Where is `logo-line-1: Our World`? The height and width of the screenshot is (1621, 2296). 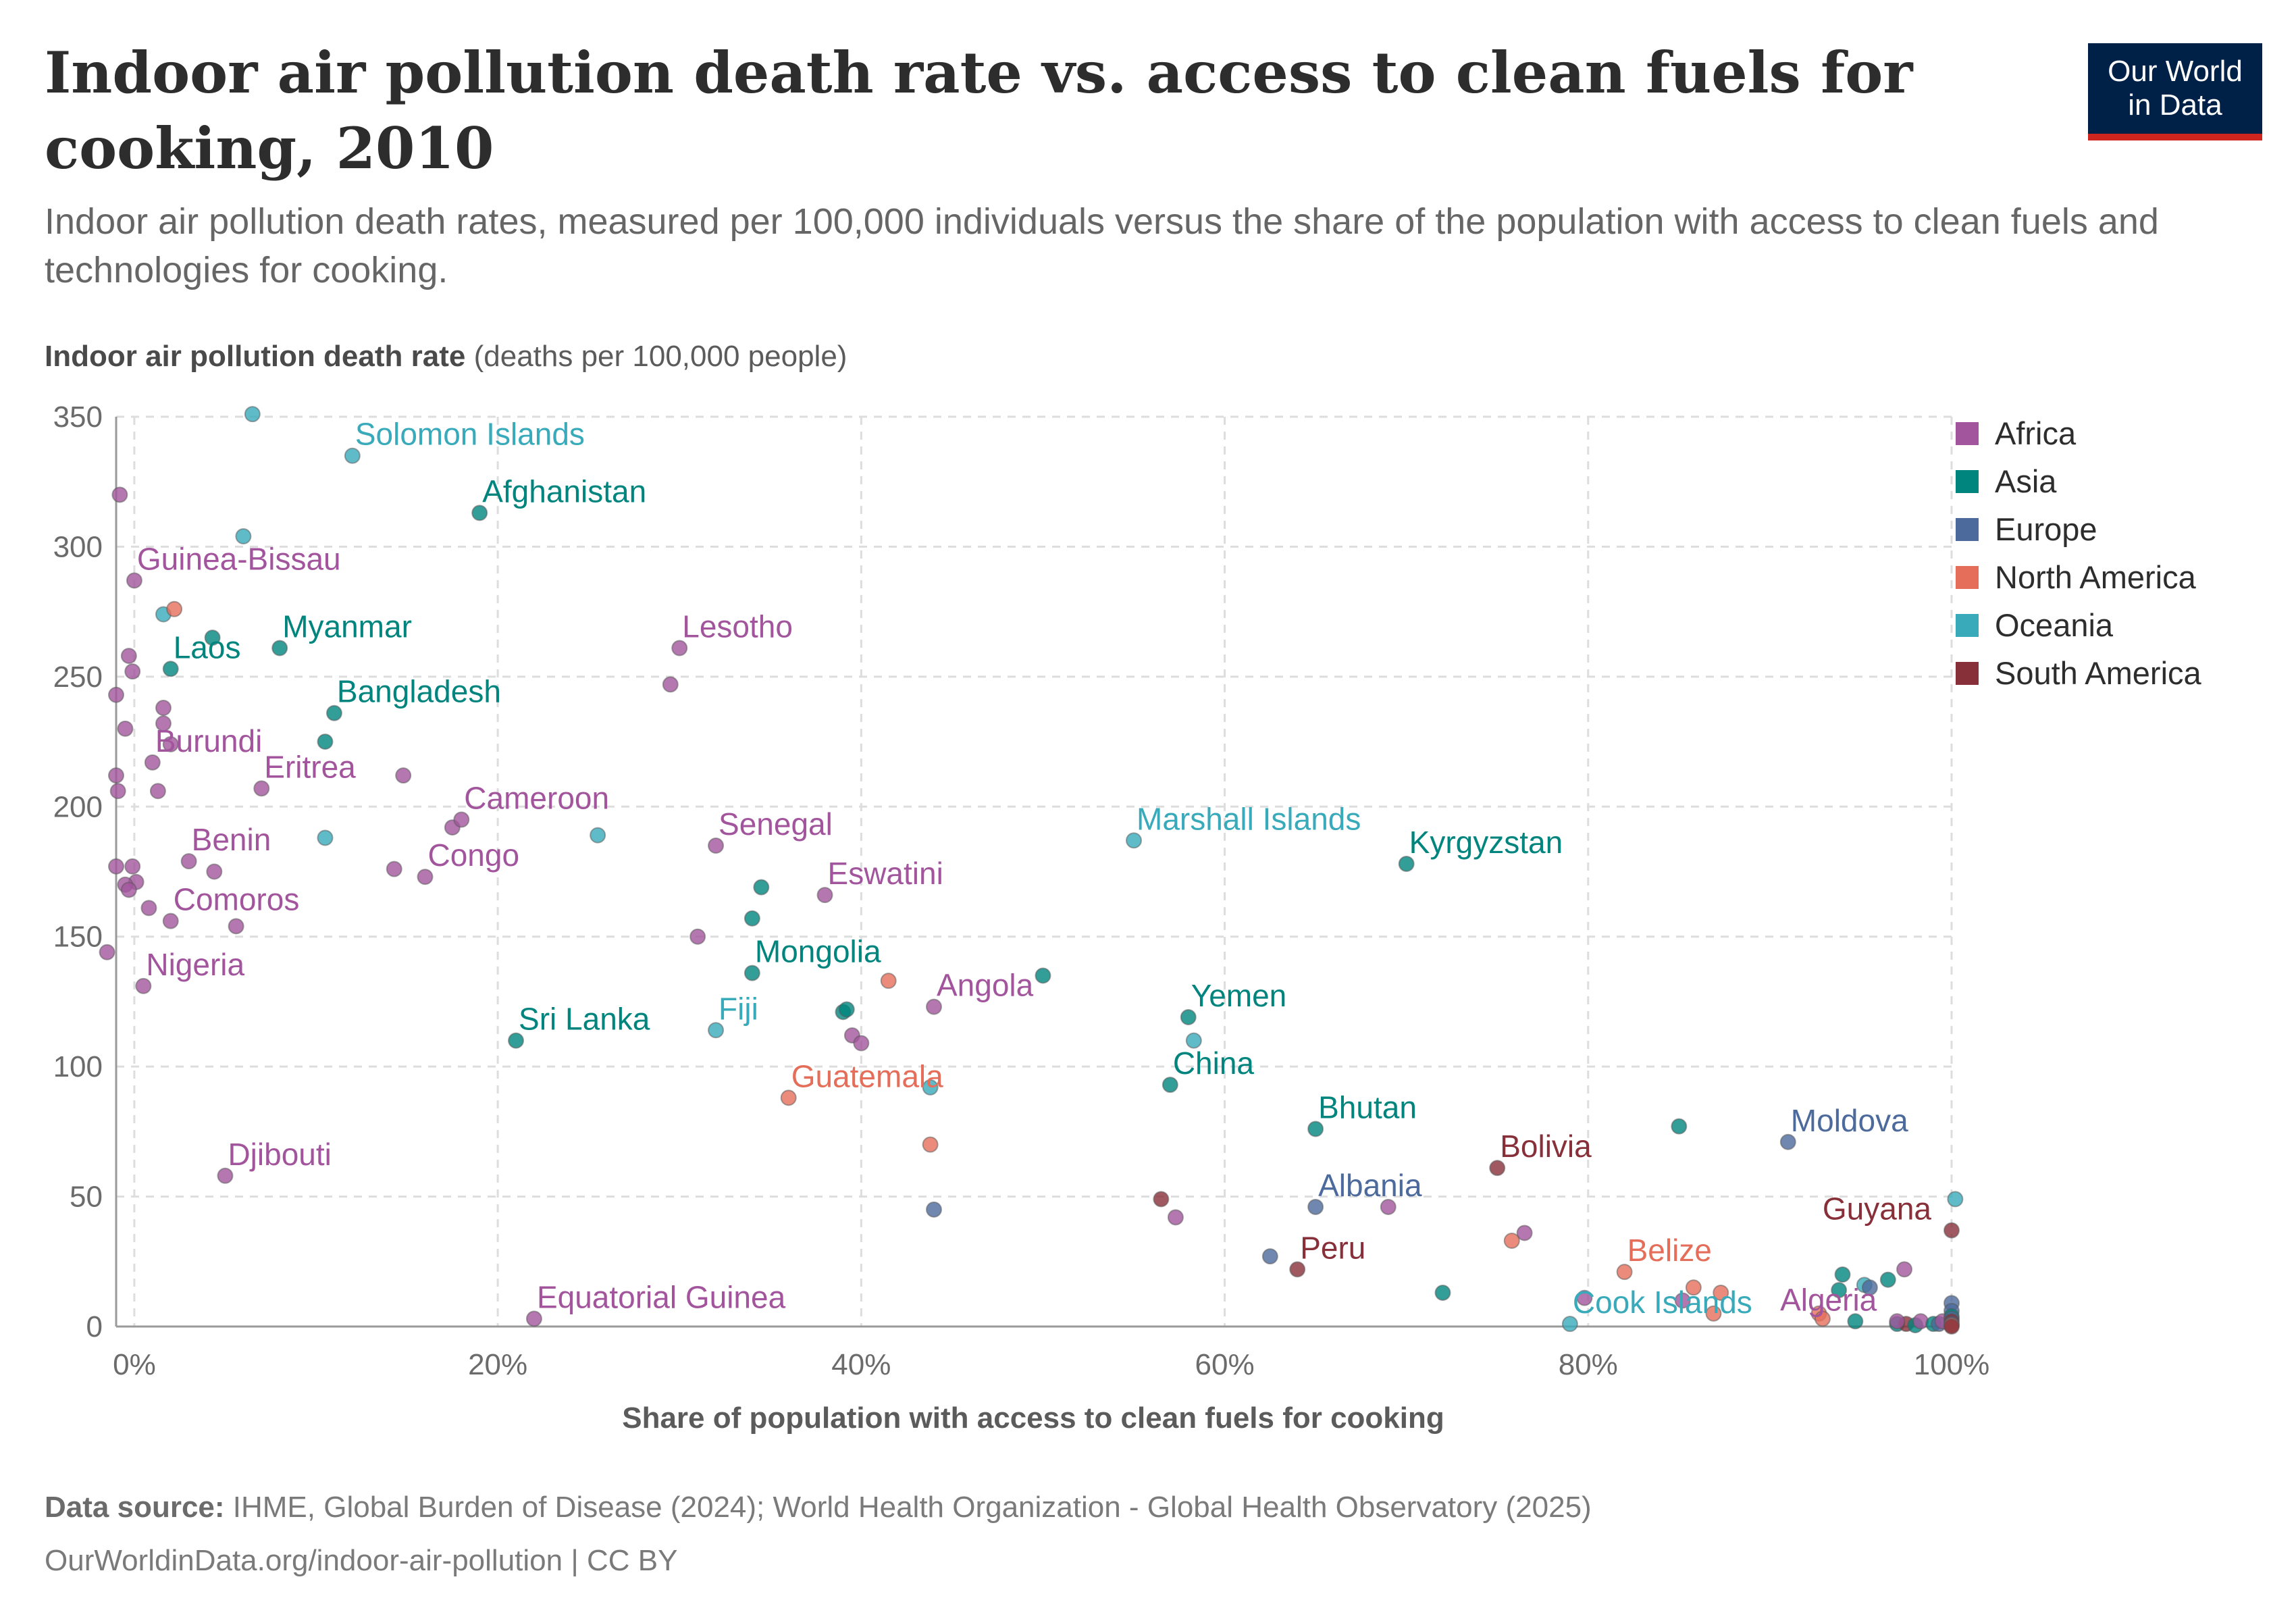
logo-line-1: Our World is located at coordinates (2175, 71).